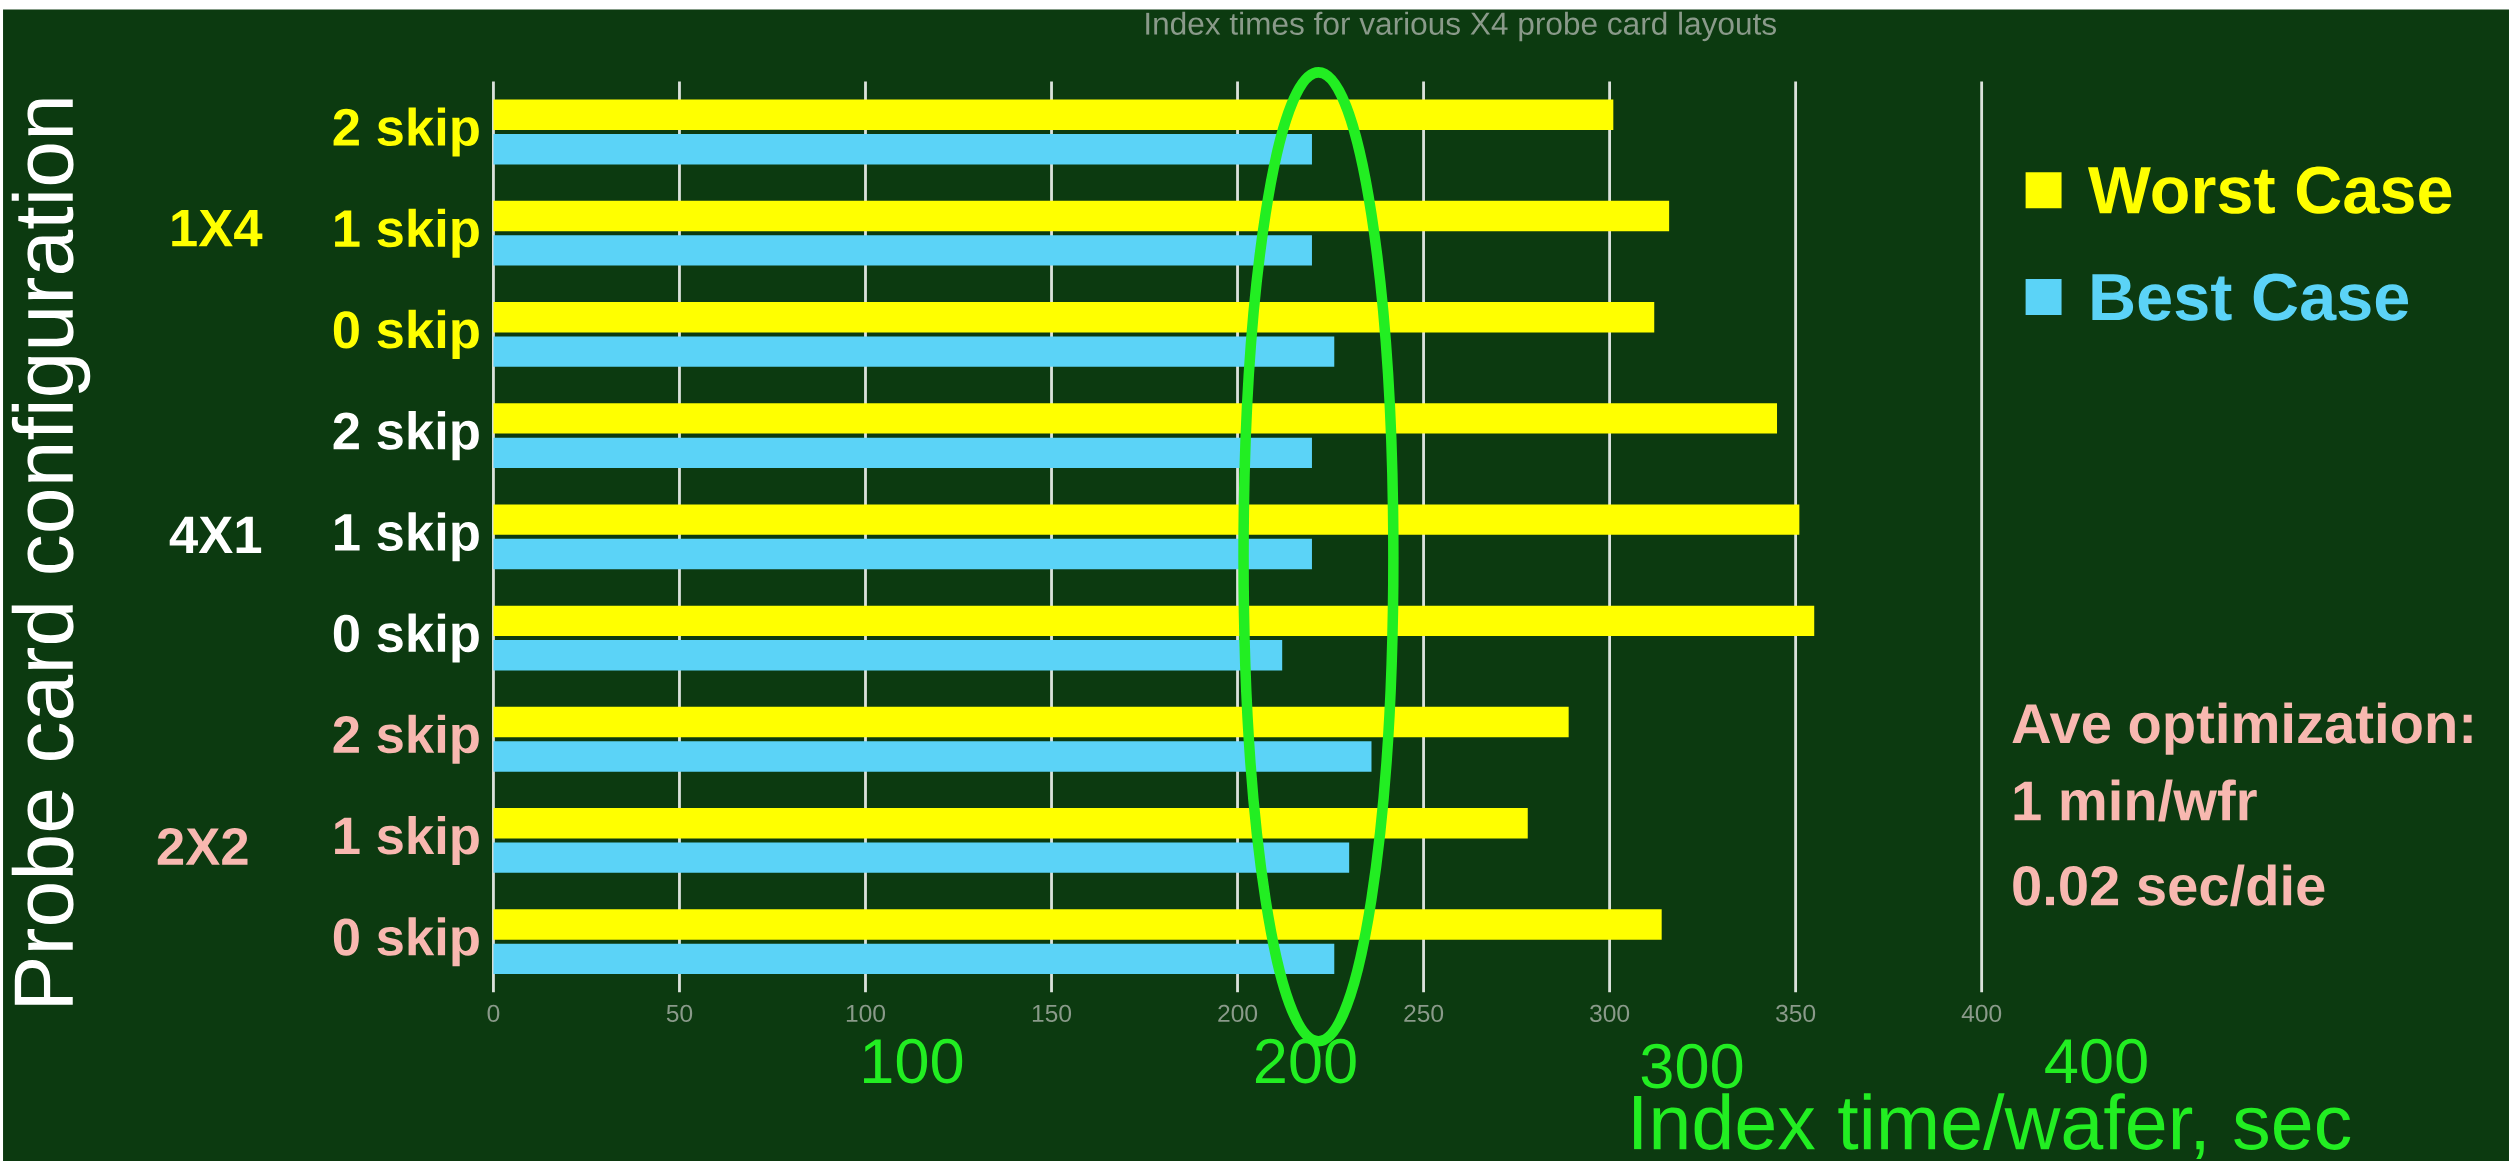  Describe the element at coordinates (1692, 1066) in the screenshot. I see `text: 300` at that location.